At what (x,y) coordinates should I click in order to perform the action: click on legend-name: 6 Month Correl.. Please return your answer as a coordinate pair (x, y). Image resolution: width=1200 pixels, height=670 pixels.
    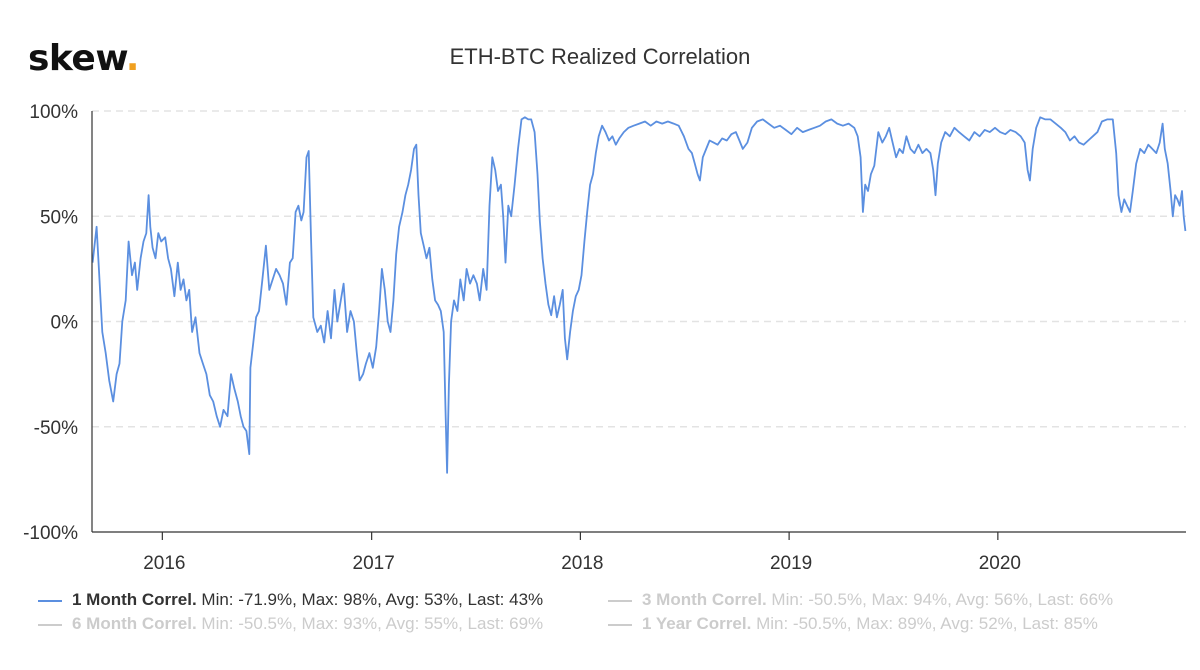
    Looking at the image, I should click on (134, 623).